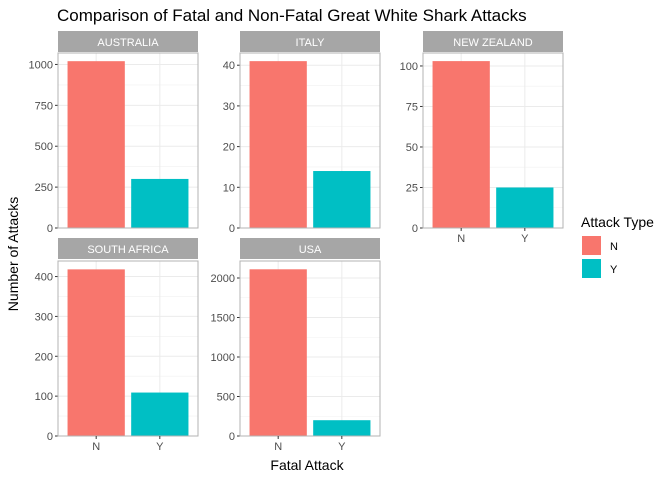  I want to click on facet-australia: AUSTRALIA 0 250 500 750 1000, so click(114, 133).